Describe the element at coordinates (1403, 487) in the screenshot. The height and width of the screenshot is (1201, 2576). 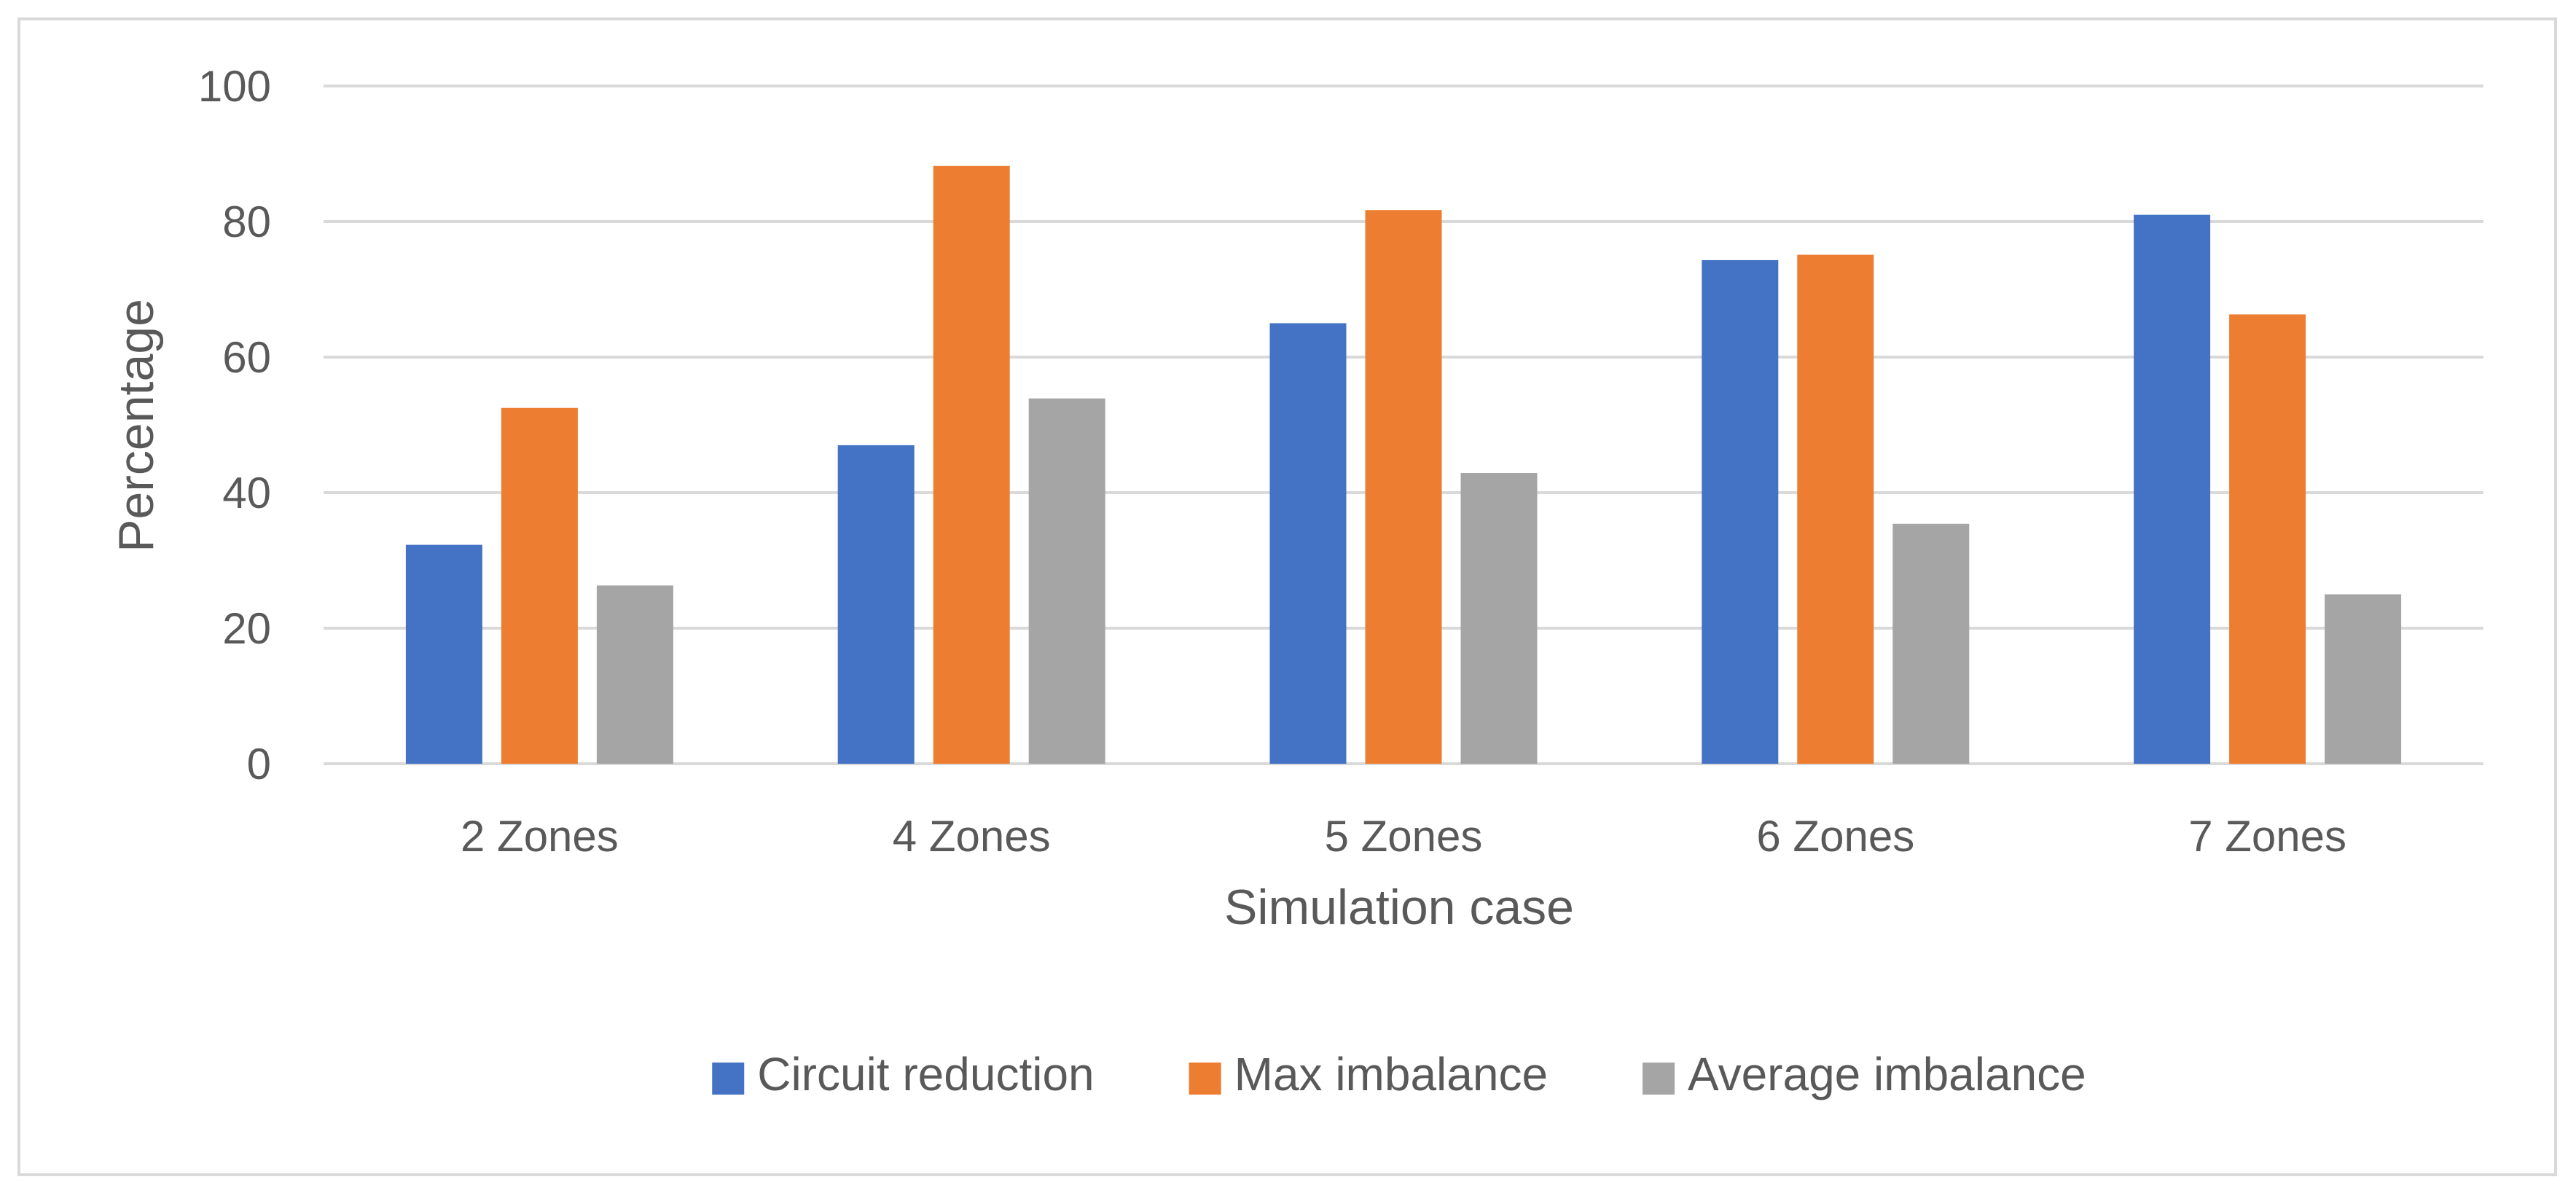
I see `bar-max-imbalance-5-zones` at that location.